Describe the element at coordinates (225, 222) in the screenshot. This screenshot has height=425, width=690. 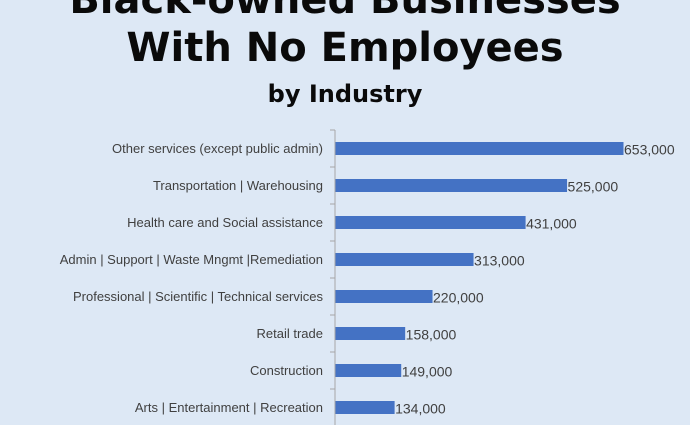
I see `category-label: Health care and Social assistance` at that location.